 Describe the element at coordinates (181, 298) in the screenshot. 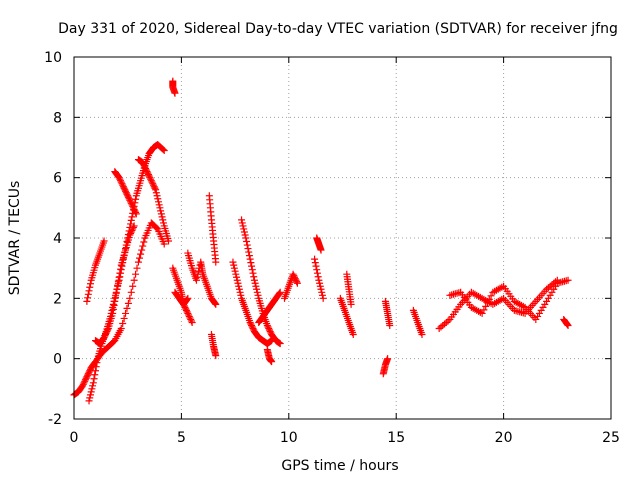

I see `series-seg9` at that location.